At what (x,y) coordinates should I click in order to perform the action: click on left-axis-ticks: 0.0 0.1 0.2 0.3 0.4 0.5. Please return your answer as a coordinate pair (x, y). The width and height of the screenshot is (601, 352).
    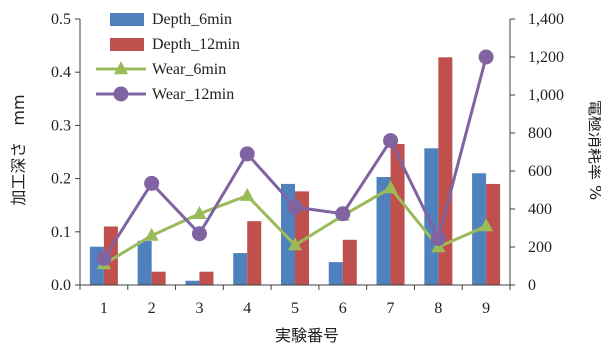
    Looking at the image, I should click on (65, 152).